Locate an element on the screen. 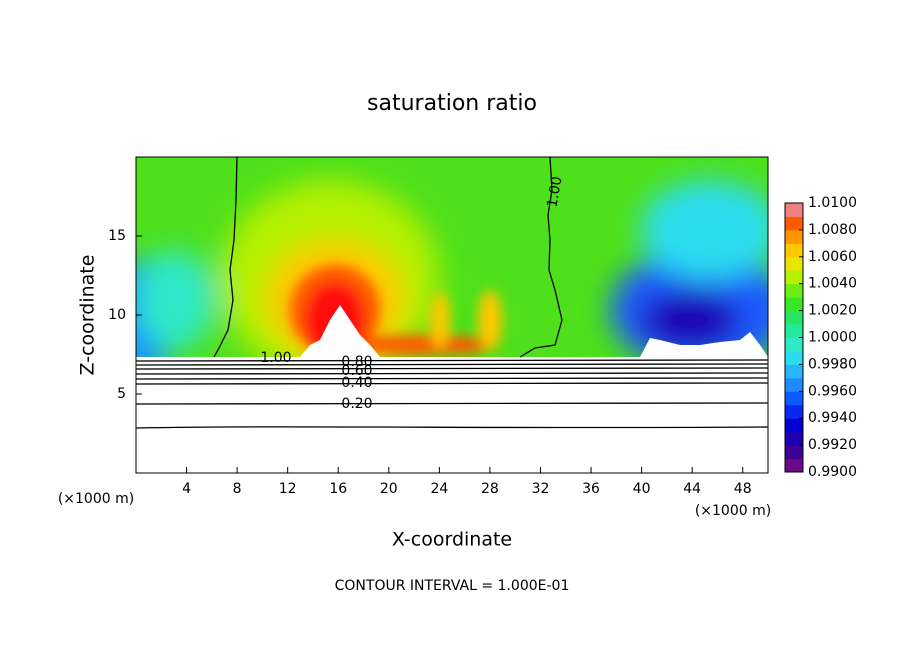 The image size is (904, 658). x-tick-label: 48 is located at coordinates (743, 489).